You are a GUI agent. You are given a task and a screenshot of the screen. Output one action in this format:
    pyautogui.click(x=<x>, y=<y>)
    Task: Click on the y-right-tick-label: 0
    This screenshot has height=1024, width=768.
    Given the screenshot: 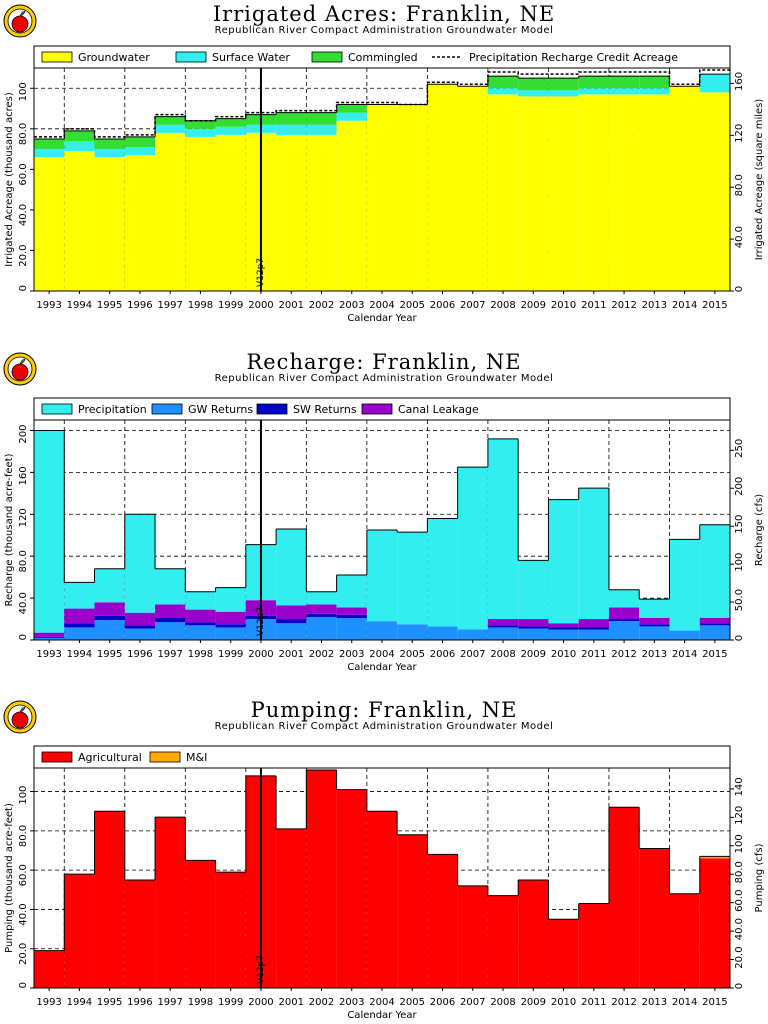 What is the action you would take?
    pyautogui.click(x=739, y=986)
    